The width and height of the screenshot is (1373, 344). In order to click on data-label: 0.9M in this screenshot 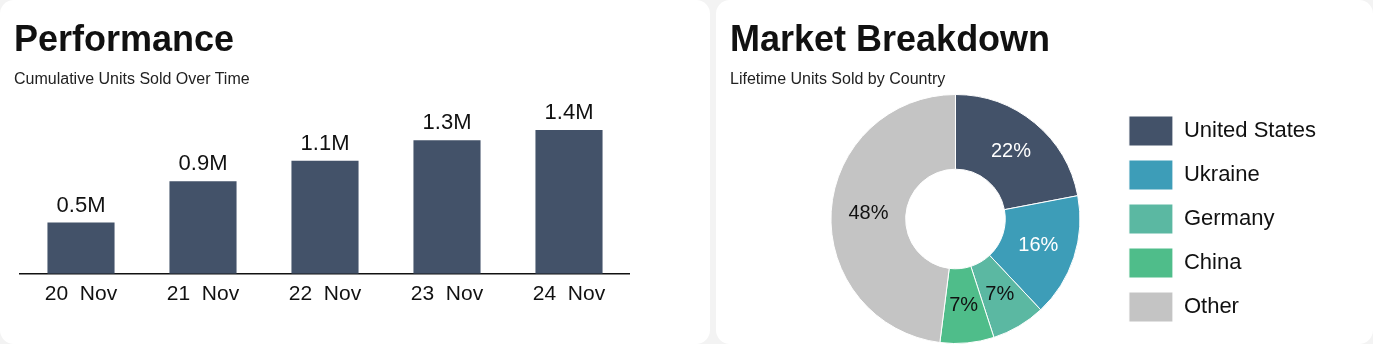, I will do `click(203, 163)`.